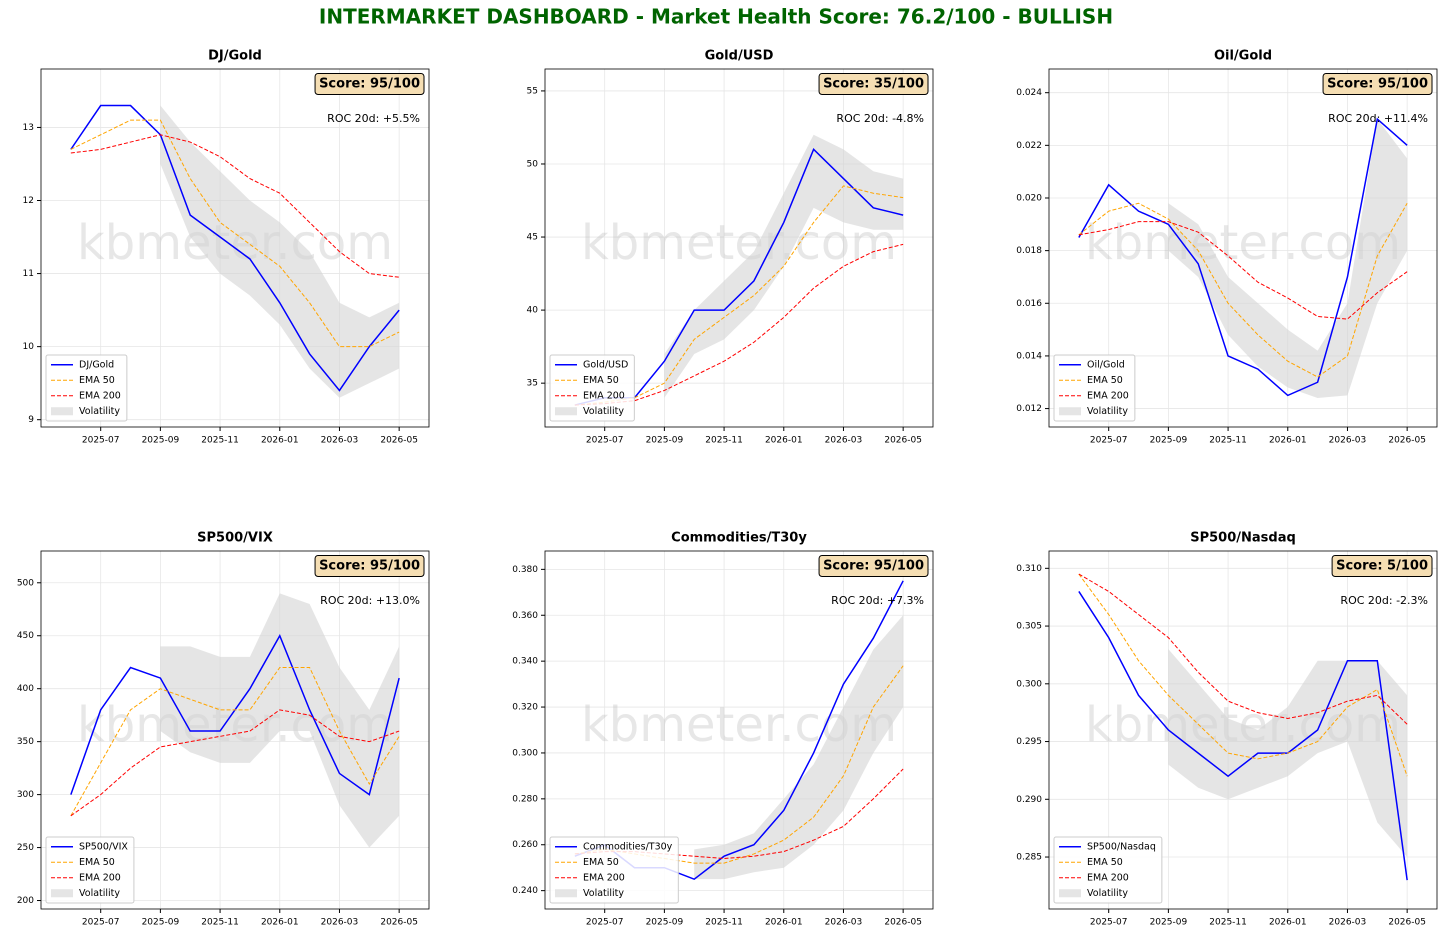  Describe the element at coordinates (1029, 251) in the screenshot. I see `y-tick-label: 0.018` at that location.